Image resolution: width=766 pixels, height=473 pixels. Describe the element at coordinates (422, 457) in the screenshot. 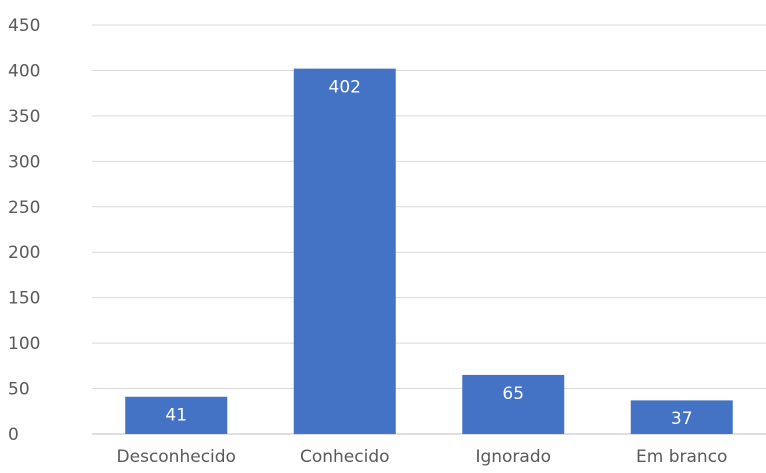

I see `x-axis-category-labels: Desconhecido Conhecido Ignorado Em branco` at that location.